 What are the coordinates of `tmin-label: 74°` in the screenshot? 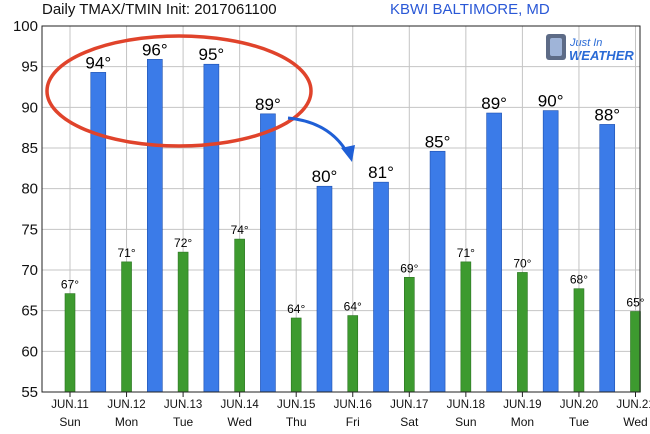 It's located at (240, 230).